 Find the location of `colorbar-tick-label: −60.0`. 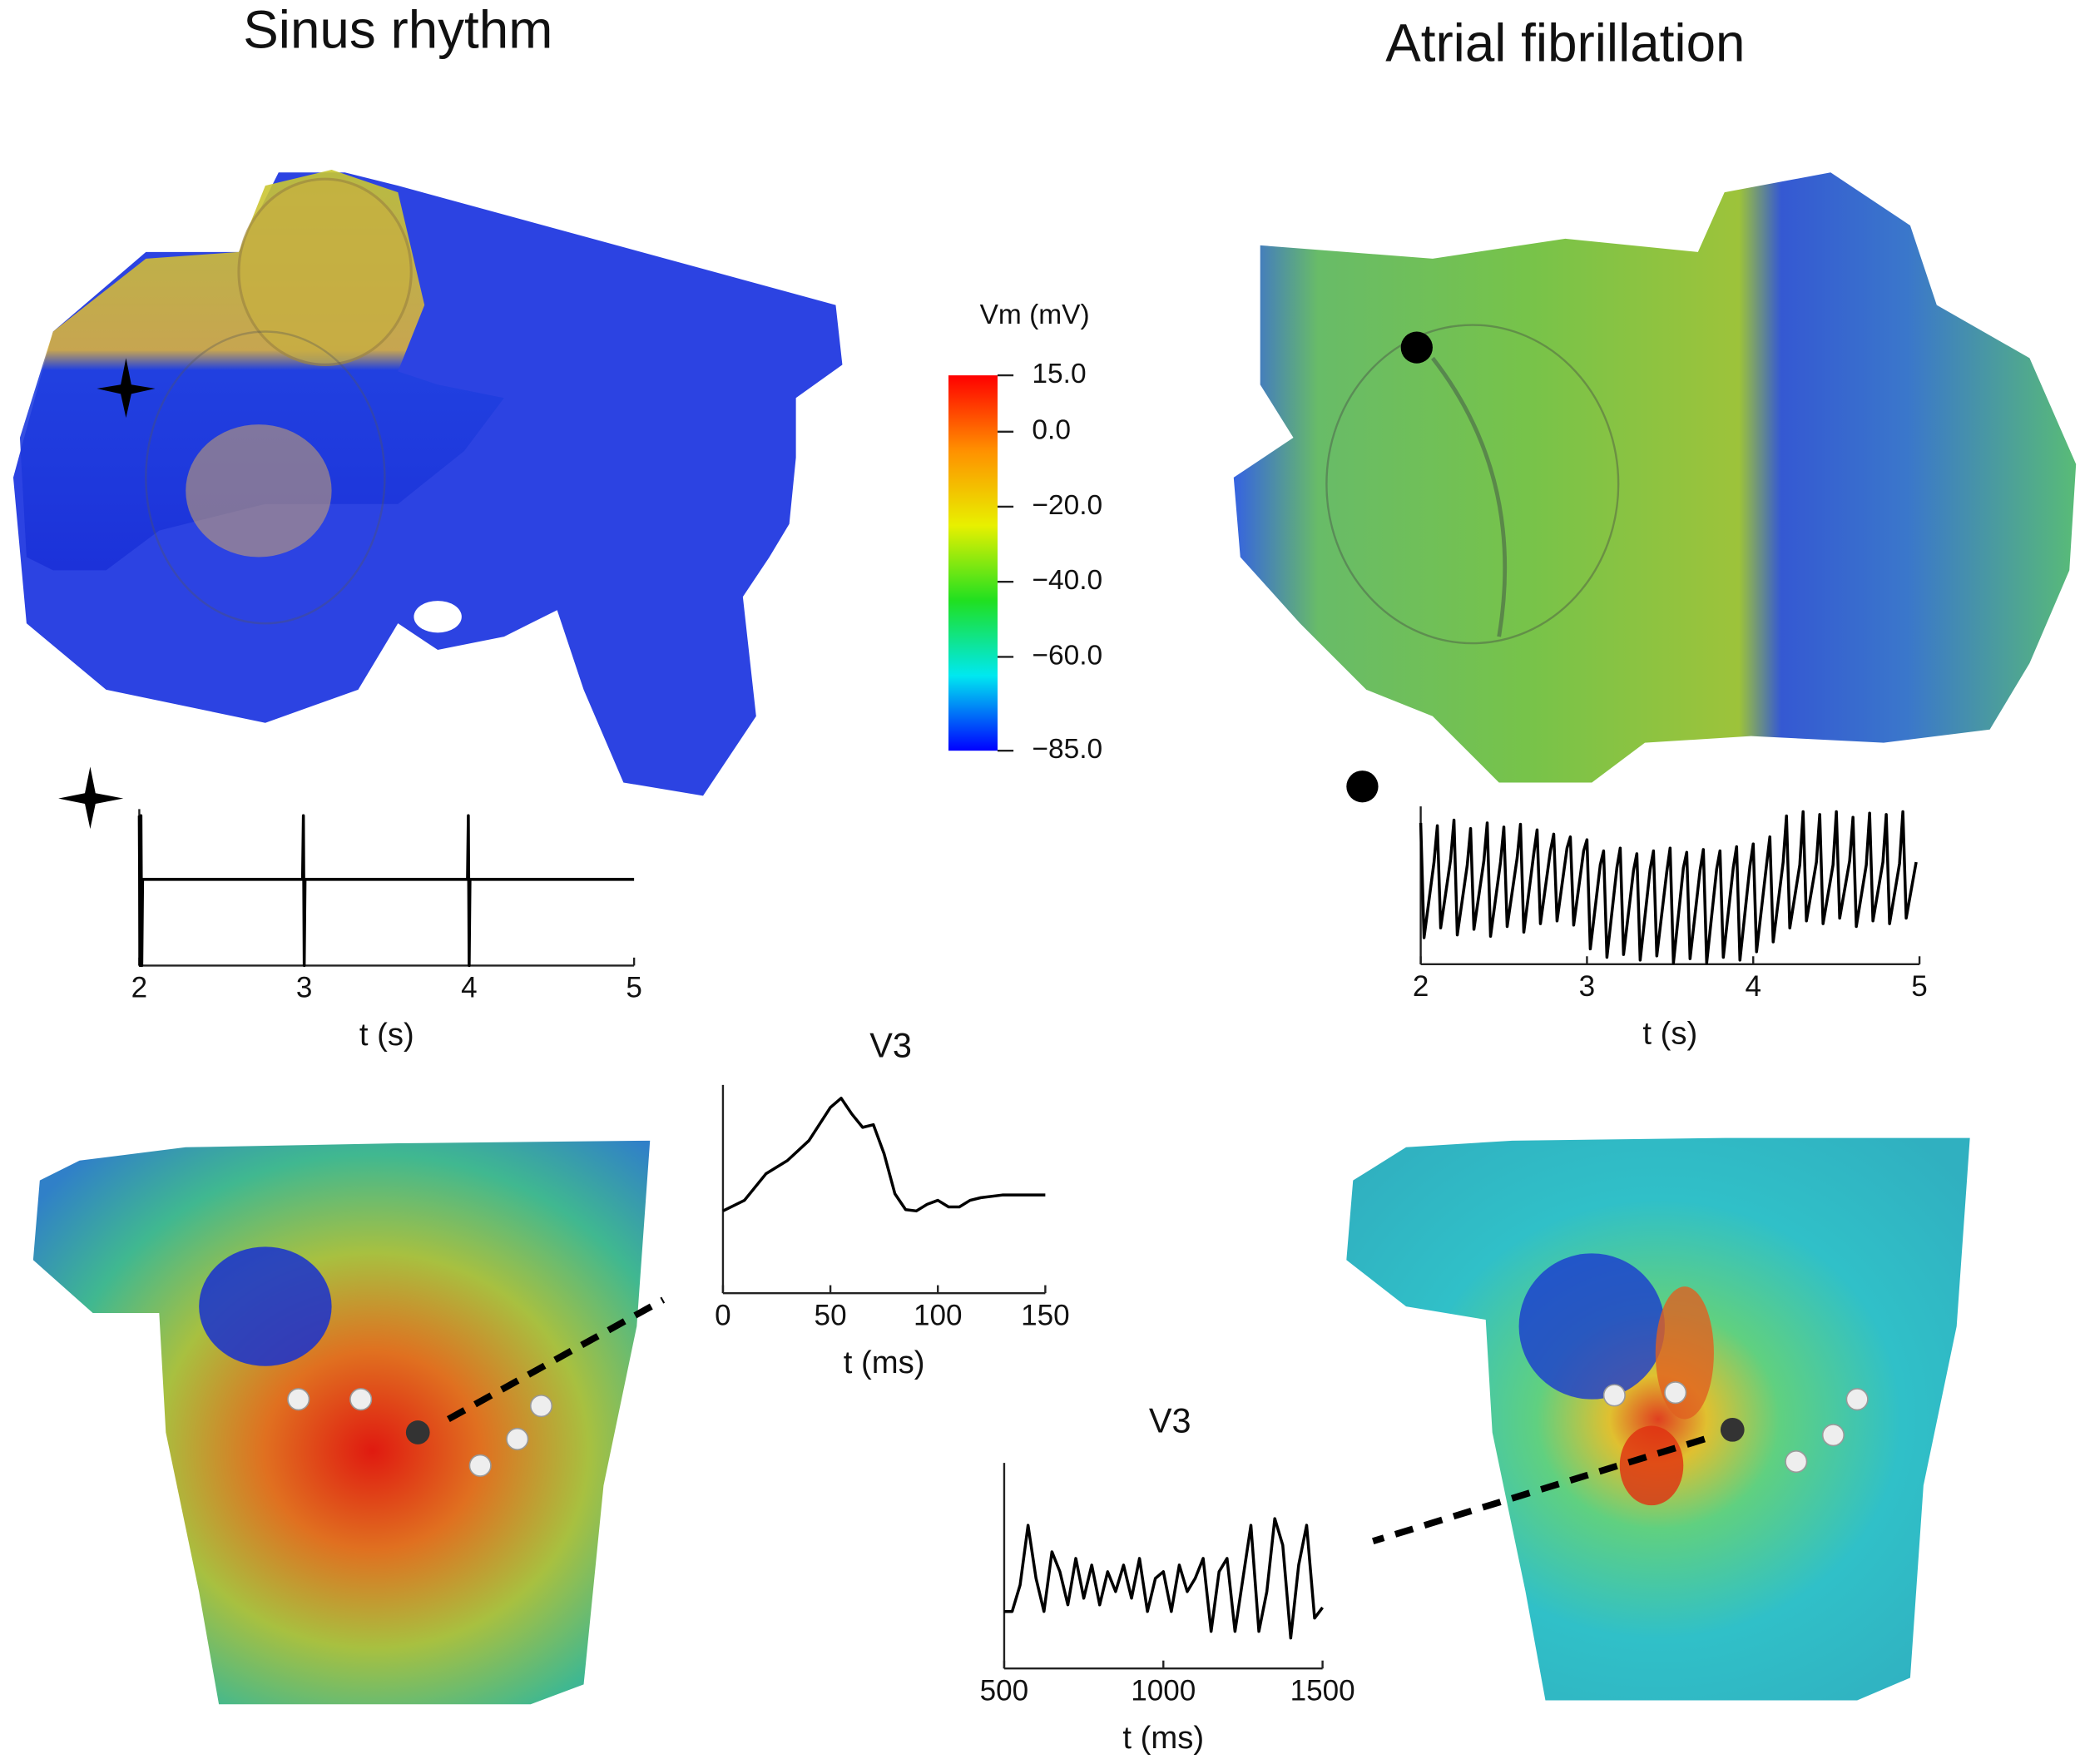

colorbar-tick-label: −60.0 is located at coordinates (1067, 656).